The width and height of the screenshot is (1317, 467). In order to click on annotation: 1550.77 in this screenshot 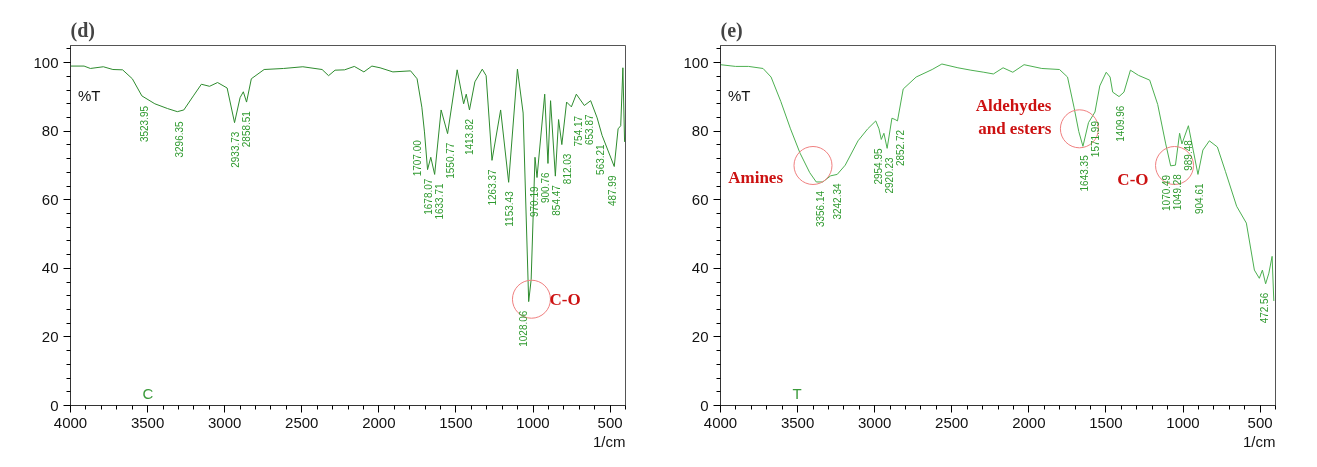, I will do `click(451, 160)`.